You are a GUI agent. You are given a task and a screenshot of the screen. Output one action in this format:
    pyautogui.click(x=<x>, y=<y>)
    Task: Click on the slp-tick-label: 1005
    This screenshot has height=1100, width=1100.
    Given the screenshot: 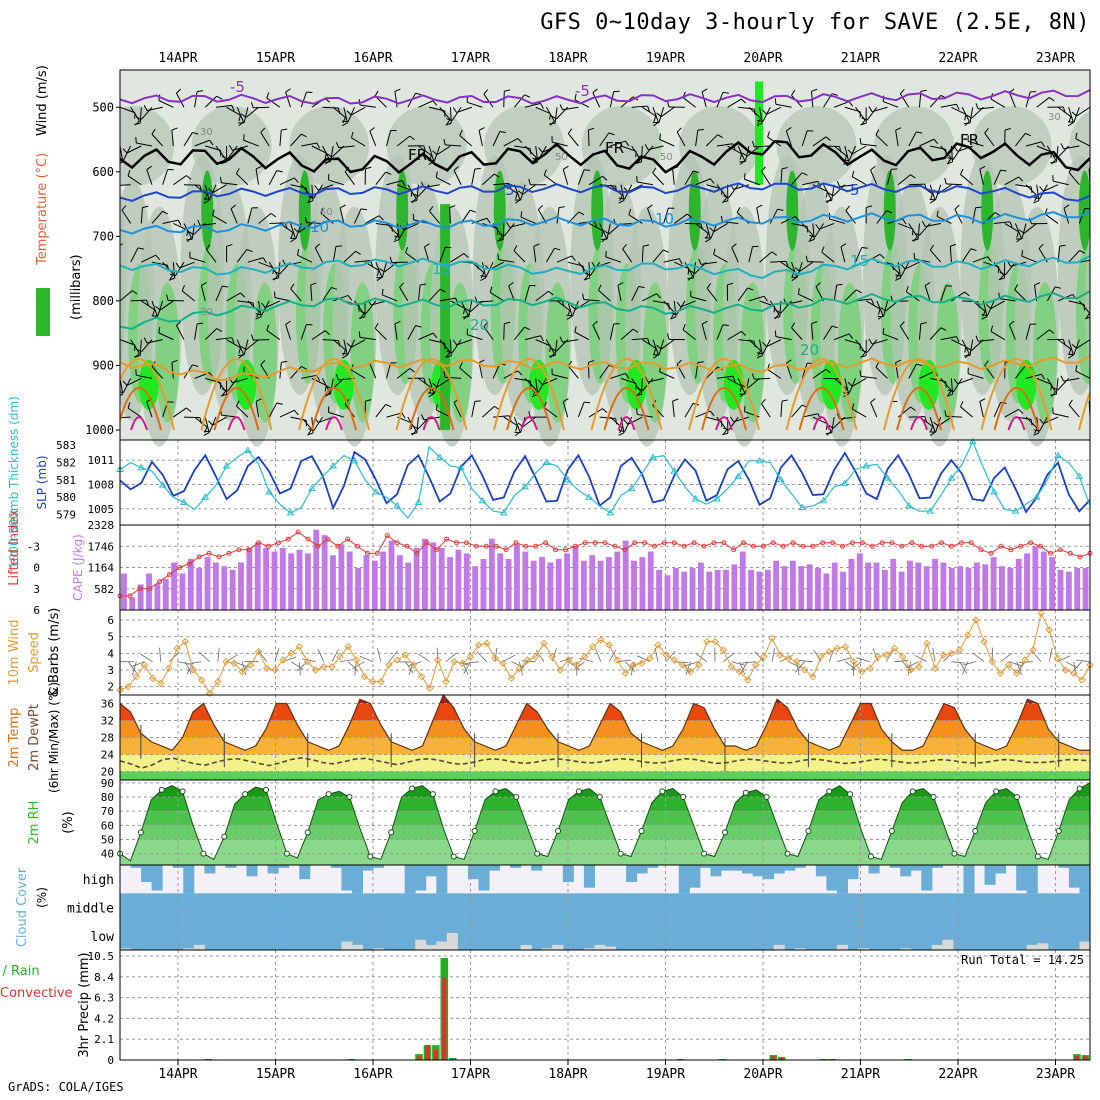 What is the action you would take?
    pyautogui.click(x=101, y=509)
    